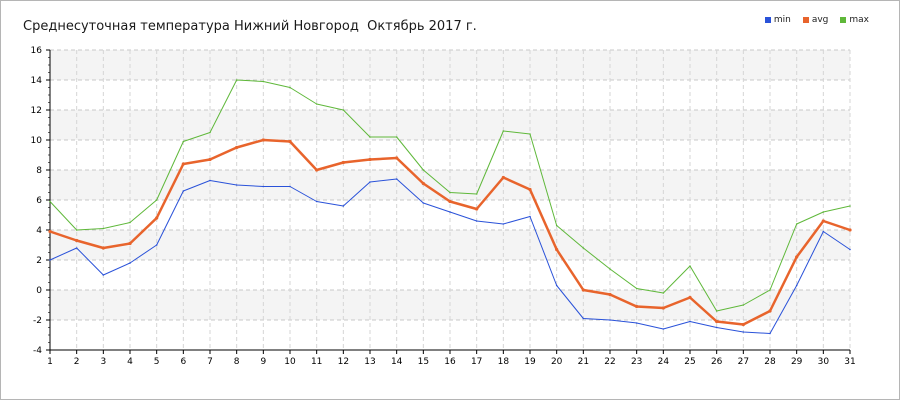 The width and height of the screenshot is (900, 400). I want to click on x-tick-label: 29, so click(797, 362).